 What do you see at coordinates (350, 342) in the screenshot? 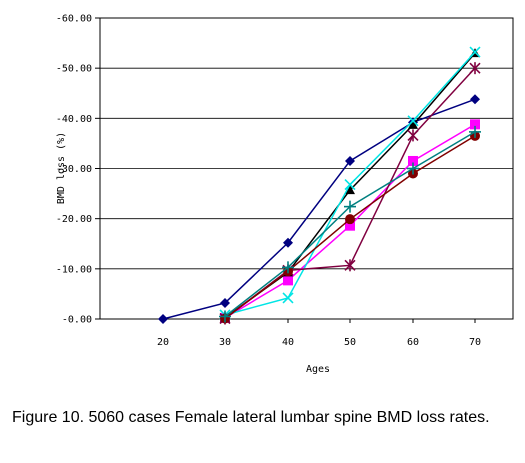
I see `x-tick-label: 50` at bounding box center [350, 342].